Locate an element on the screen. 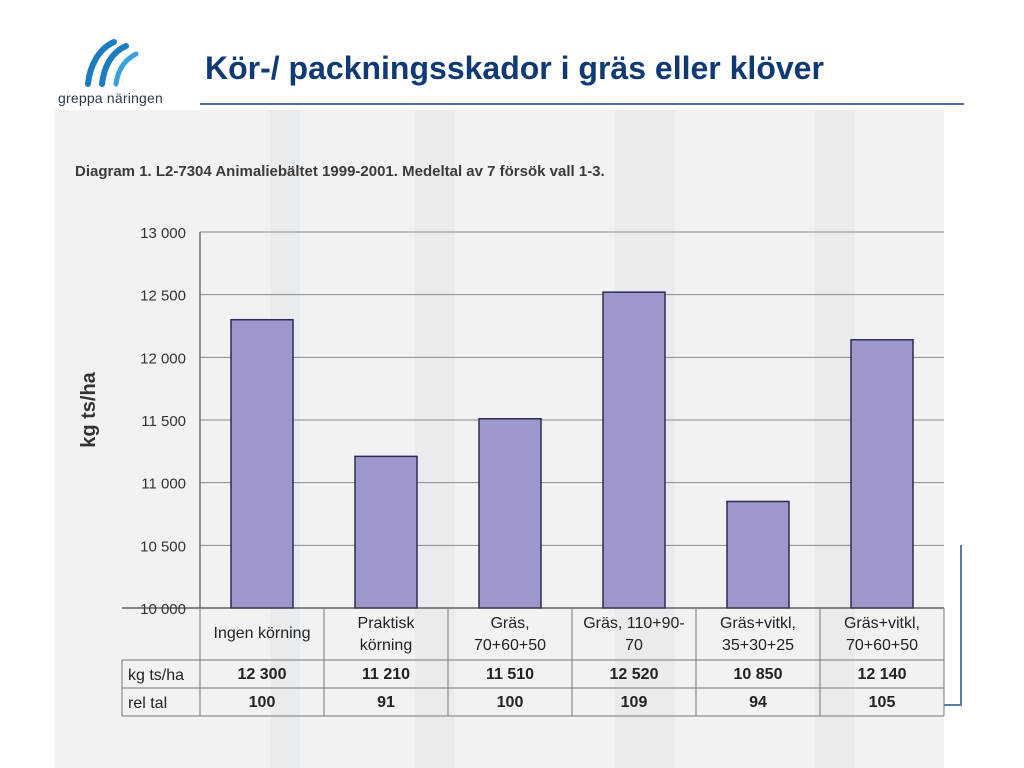  y-tick-label: 13 000 is located at coordinates (163, 233).